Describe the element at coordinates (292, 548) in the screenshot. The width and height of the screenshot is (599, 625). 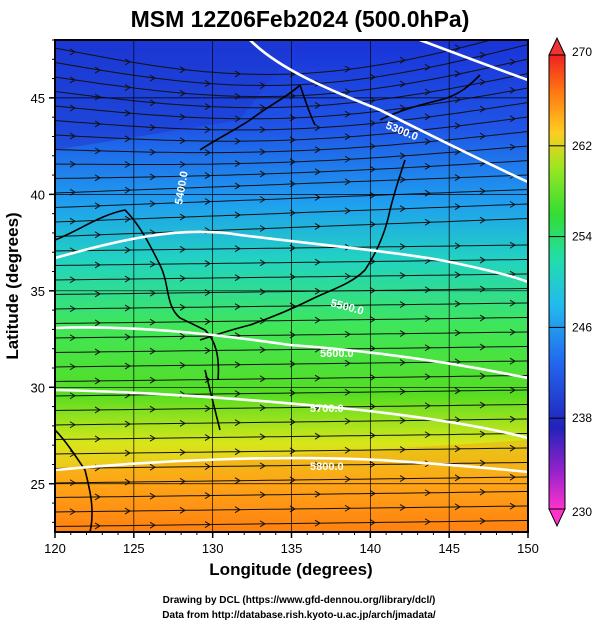
I see `x-tick-label: 135` at that location.